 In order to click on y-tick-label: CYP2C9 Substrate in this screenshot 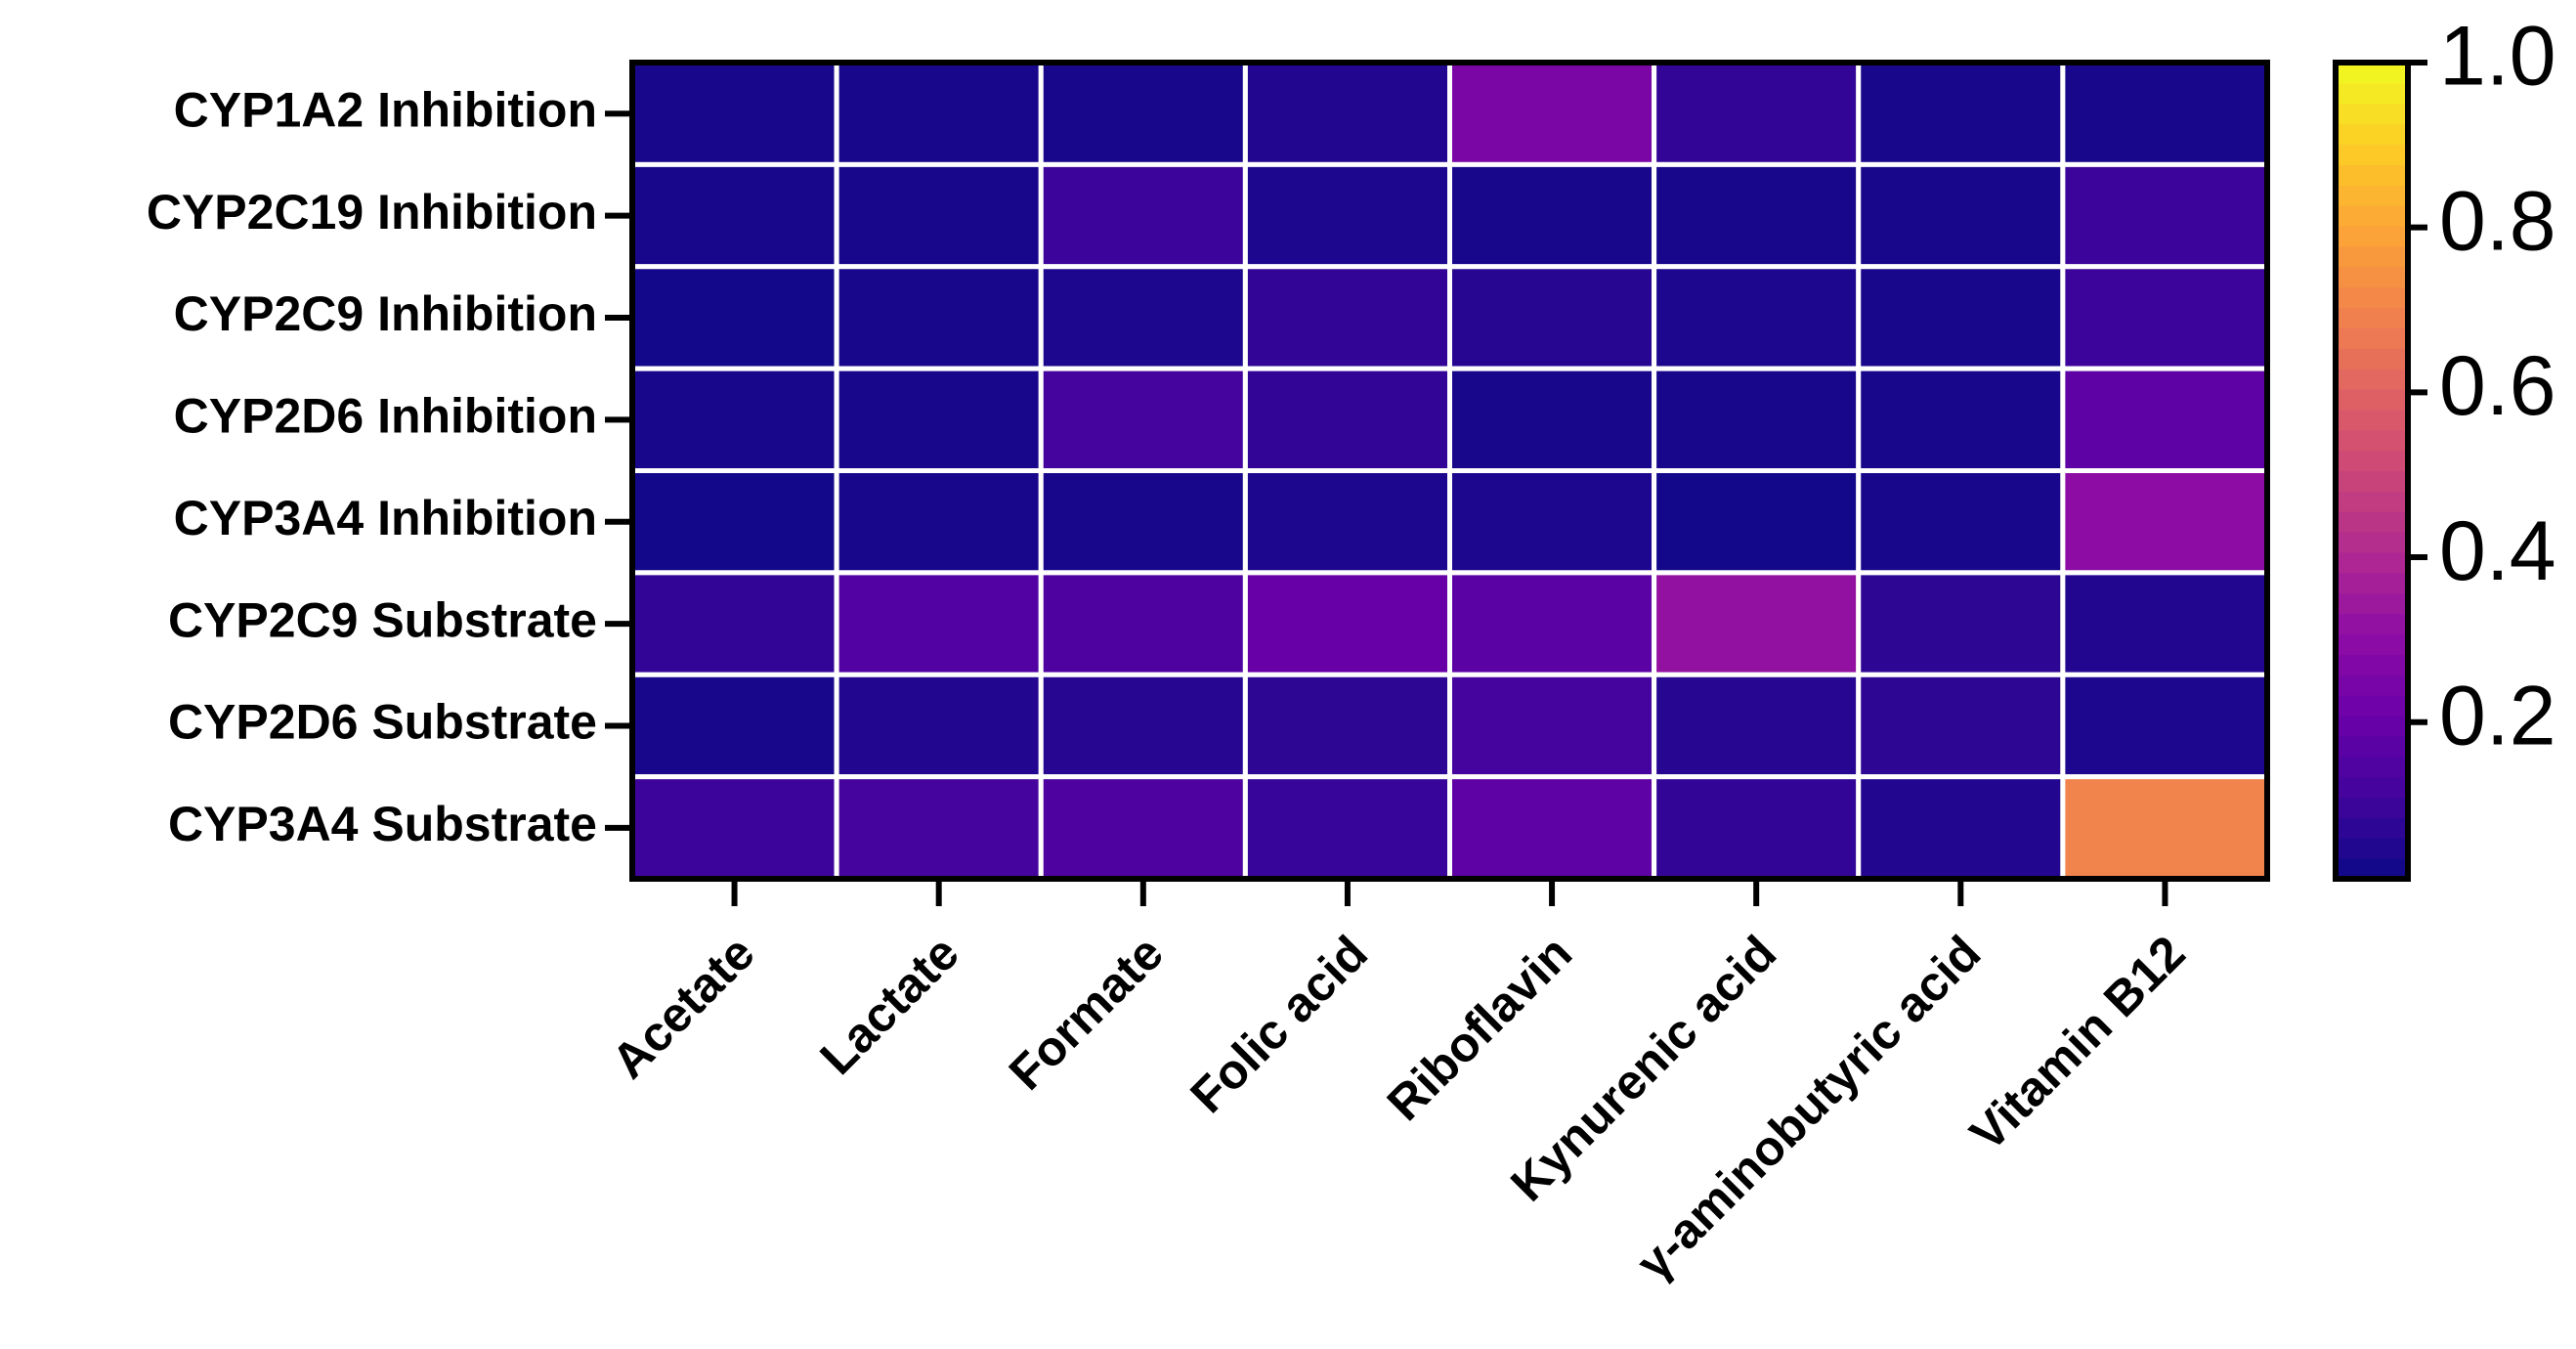, I will do `click(382, 619)`.